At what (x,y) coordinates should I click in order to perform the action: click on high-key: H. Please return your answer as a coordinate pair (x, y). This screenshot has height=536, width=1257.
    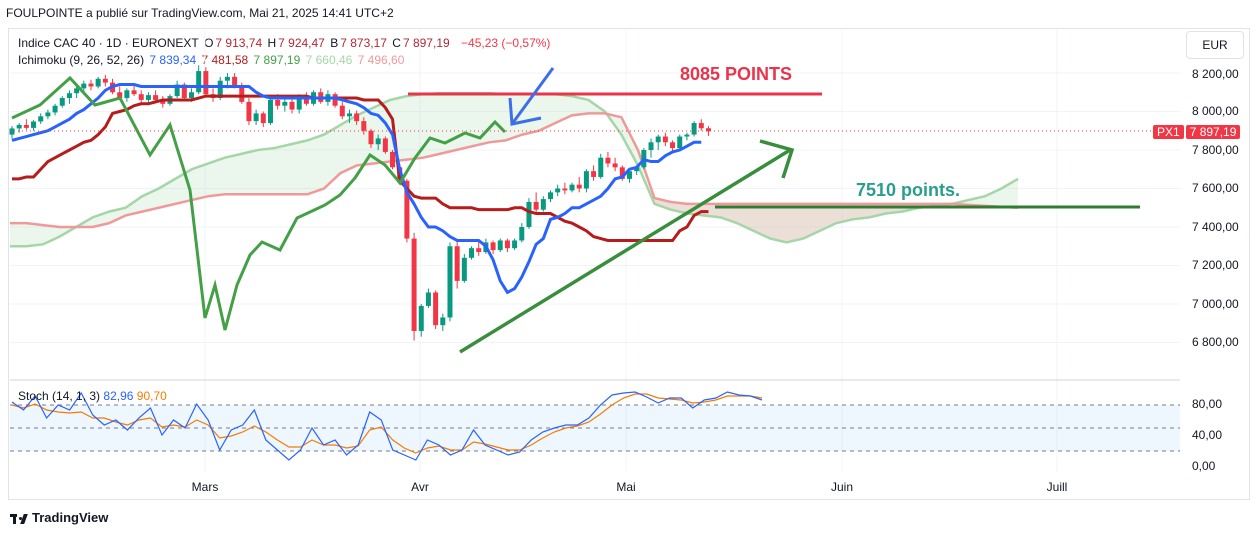
    Looking at the image, I should click on (272, 43).